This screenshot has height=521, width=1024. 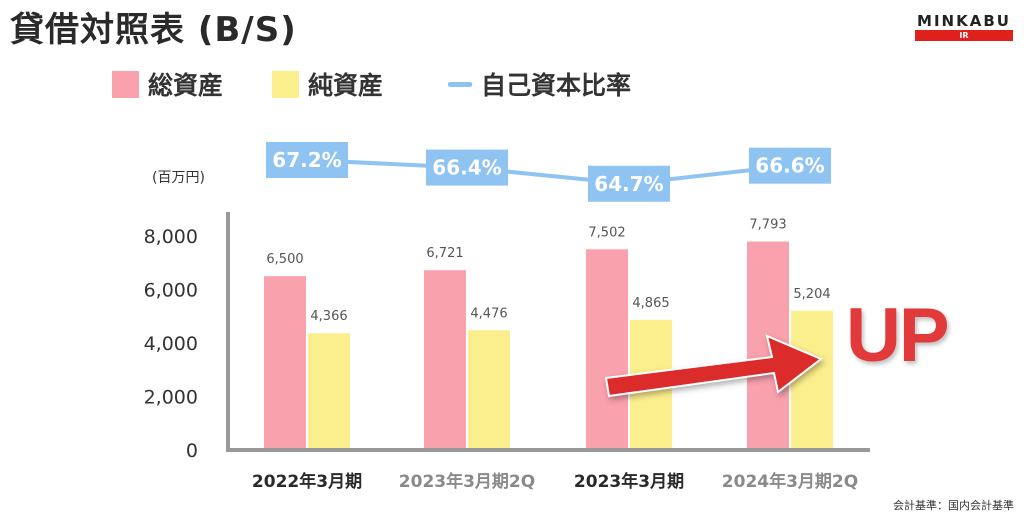 I want to click on y-tick-label: 2,000, so click(x=171, y=398).